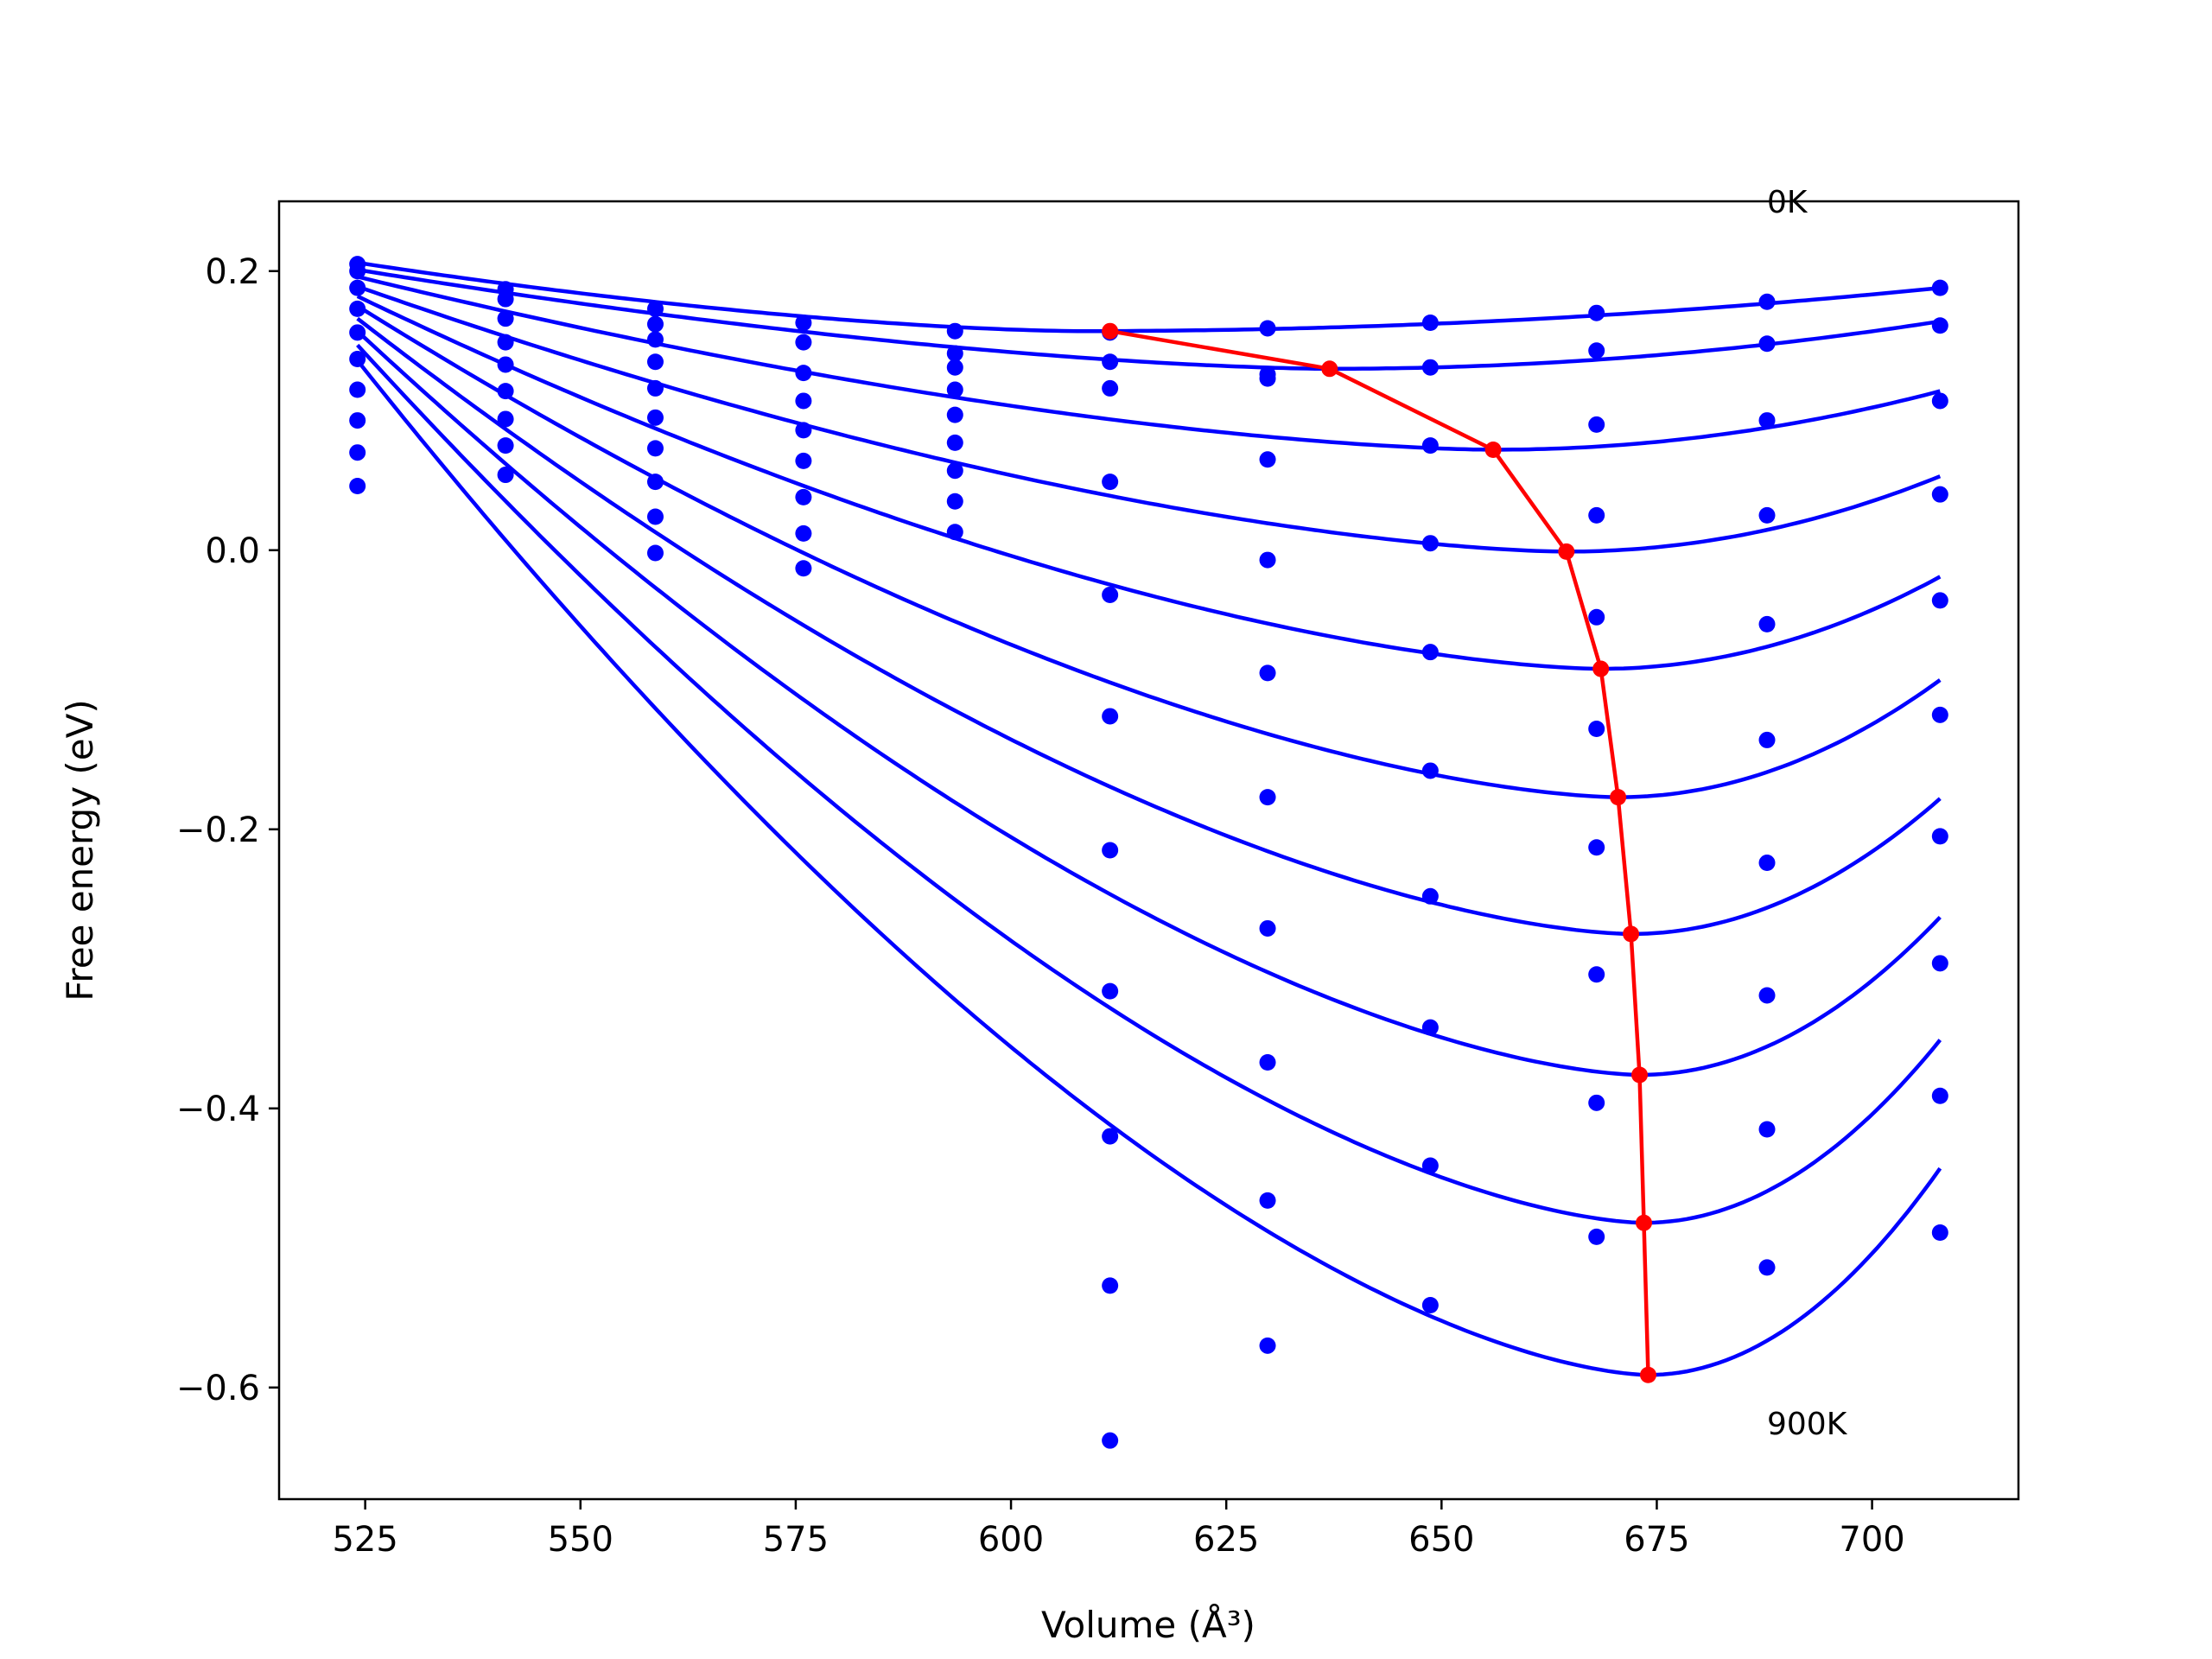  What do you see at coordinates (796, 1540) in the screenshot?
I see `x-tick-label: 575` at bounding box center [796, 1540].